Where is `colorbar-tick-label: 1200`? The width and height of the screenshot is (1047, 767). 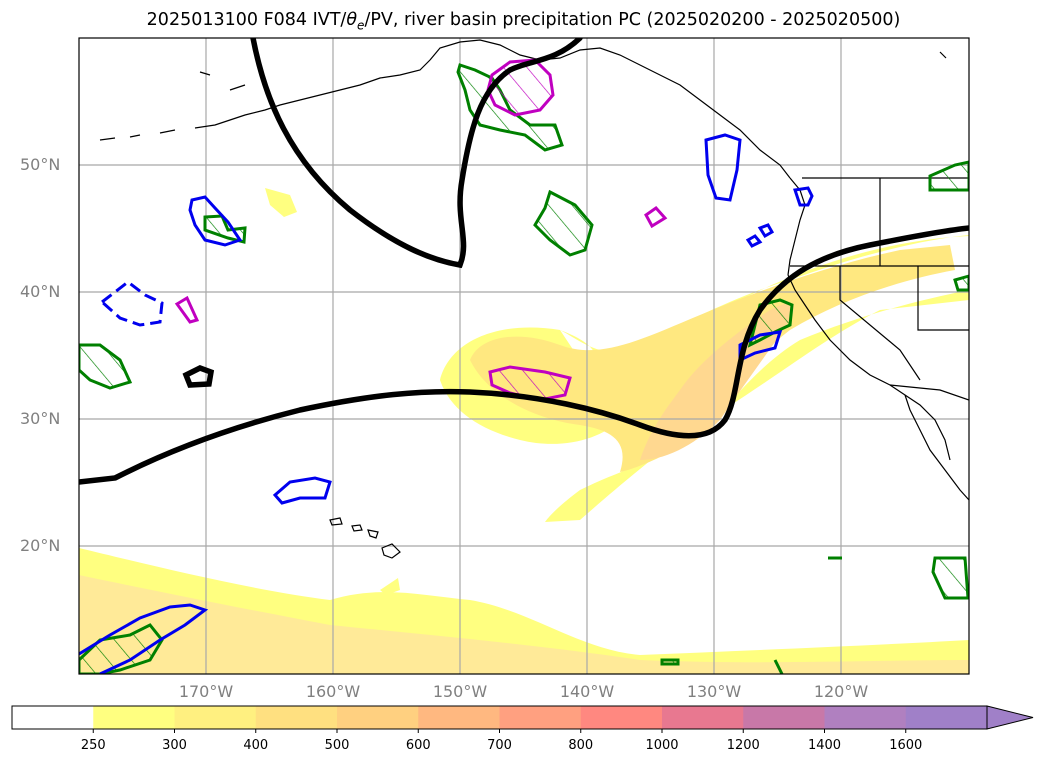
colorbar-tick-label: 1200 is located at coordinates (743, 745).